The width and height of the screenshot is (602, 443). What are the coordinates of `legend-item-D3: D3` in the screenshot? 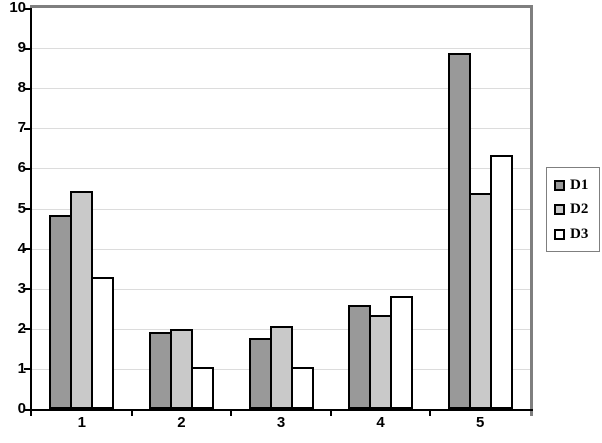 It's located at (576, 233).